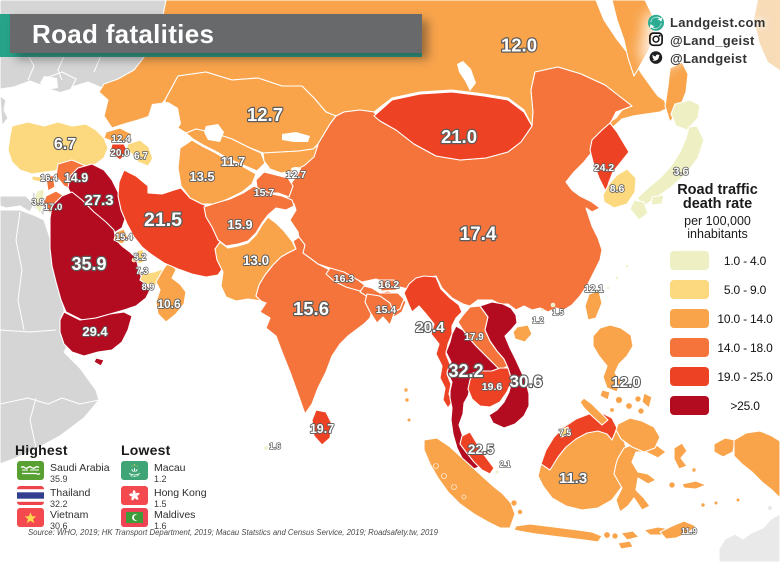 This screenshot has height=562, width=780. I want to click on svg-text: 19.6, so click(492, 387).